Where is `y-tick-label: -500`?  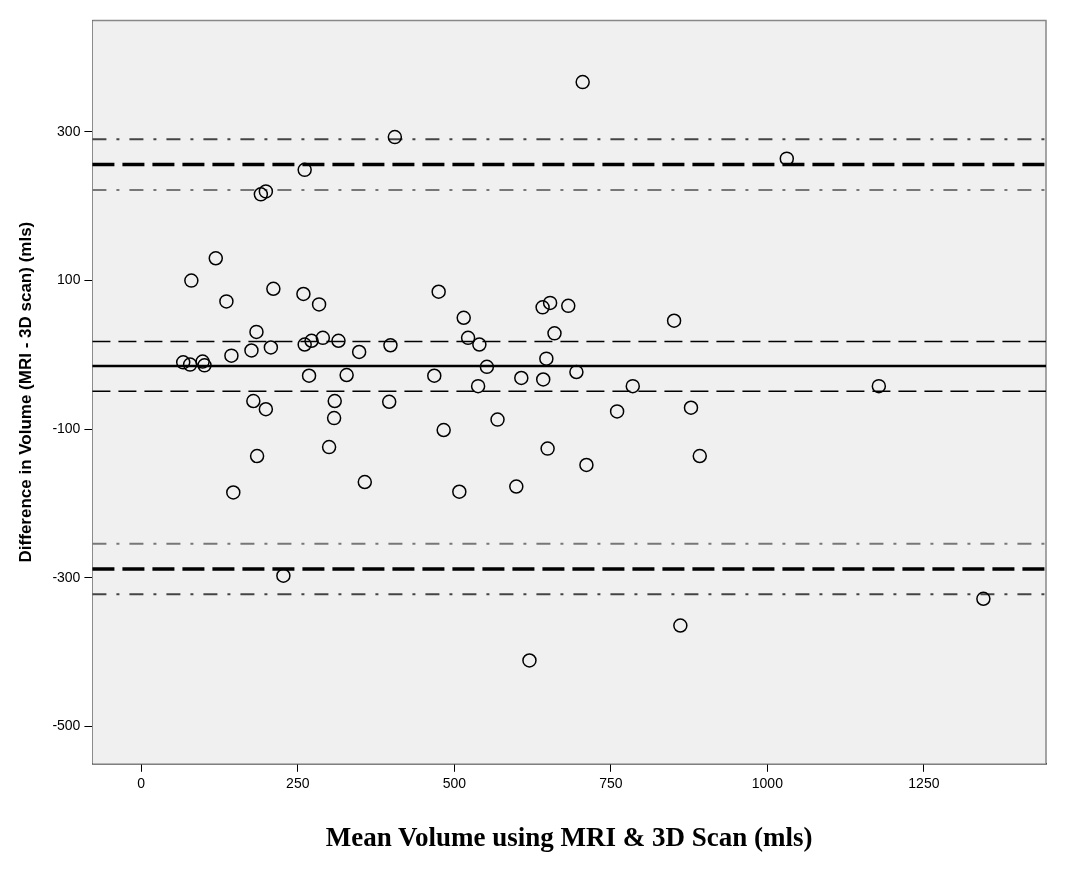 y-tick-label: -500 is located at coordinates (66, 725).